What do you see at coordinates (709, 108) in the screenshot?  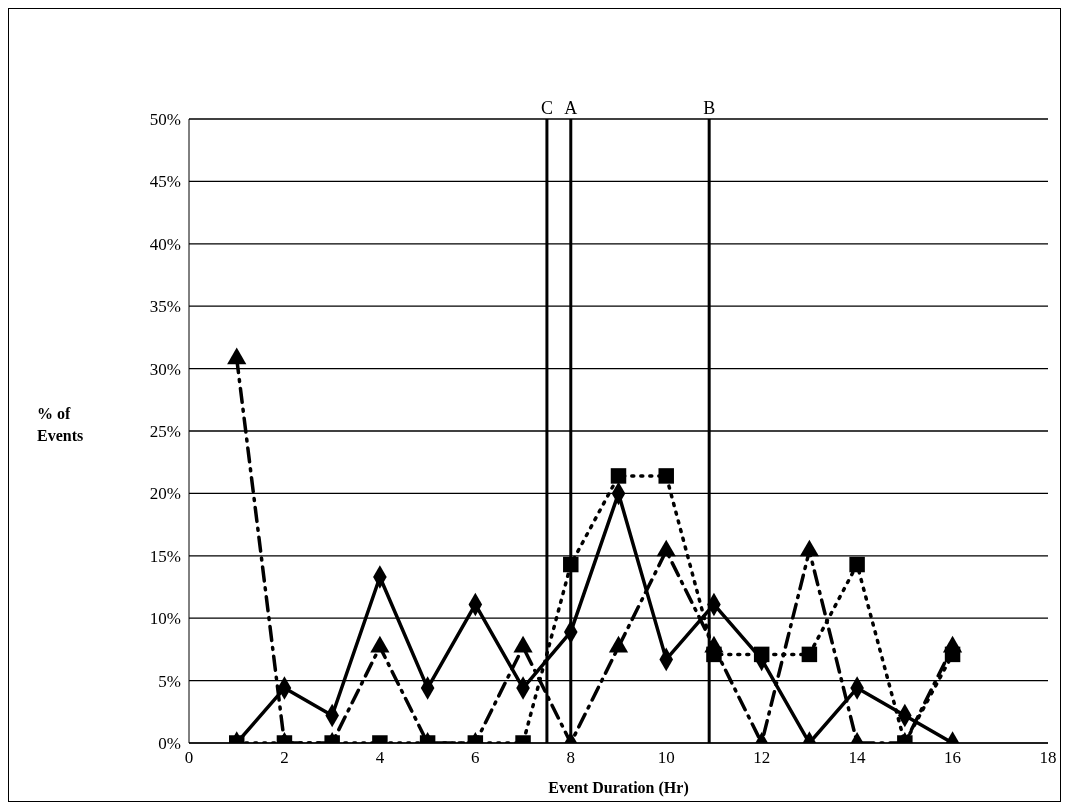 I see `ref-line-label: B` at bounding box center [709, 108].